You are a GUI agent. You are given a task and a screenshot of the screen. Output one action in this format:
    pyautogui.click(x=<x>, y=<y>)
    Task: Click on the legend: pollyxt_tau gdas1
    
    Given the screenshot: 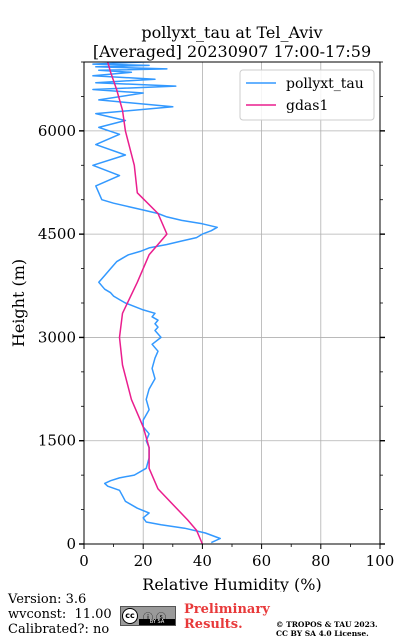 What is the action you would take?
    pyautogui.click(x=307, y=95)
    